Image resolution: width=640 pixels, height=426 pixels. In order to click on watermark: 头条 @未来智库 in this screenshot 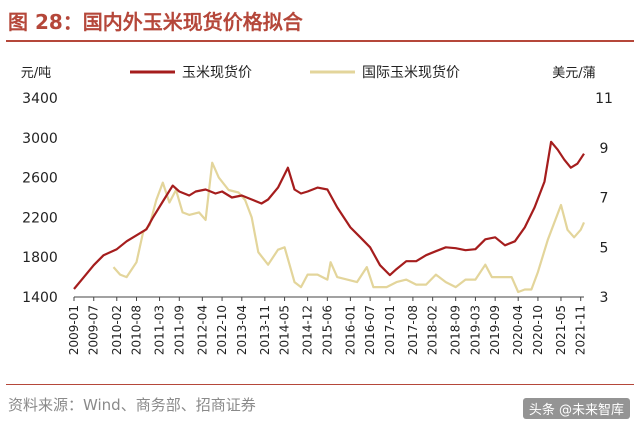, I will do `click(576, 408)`.